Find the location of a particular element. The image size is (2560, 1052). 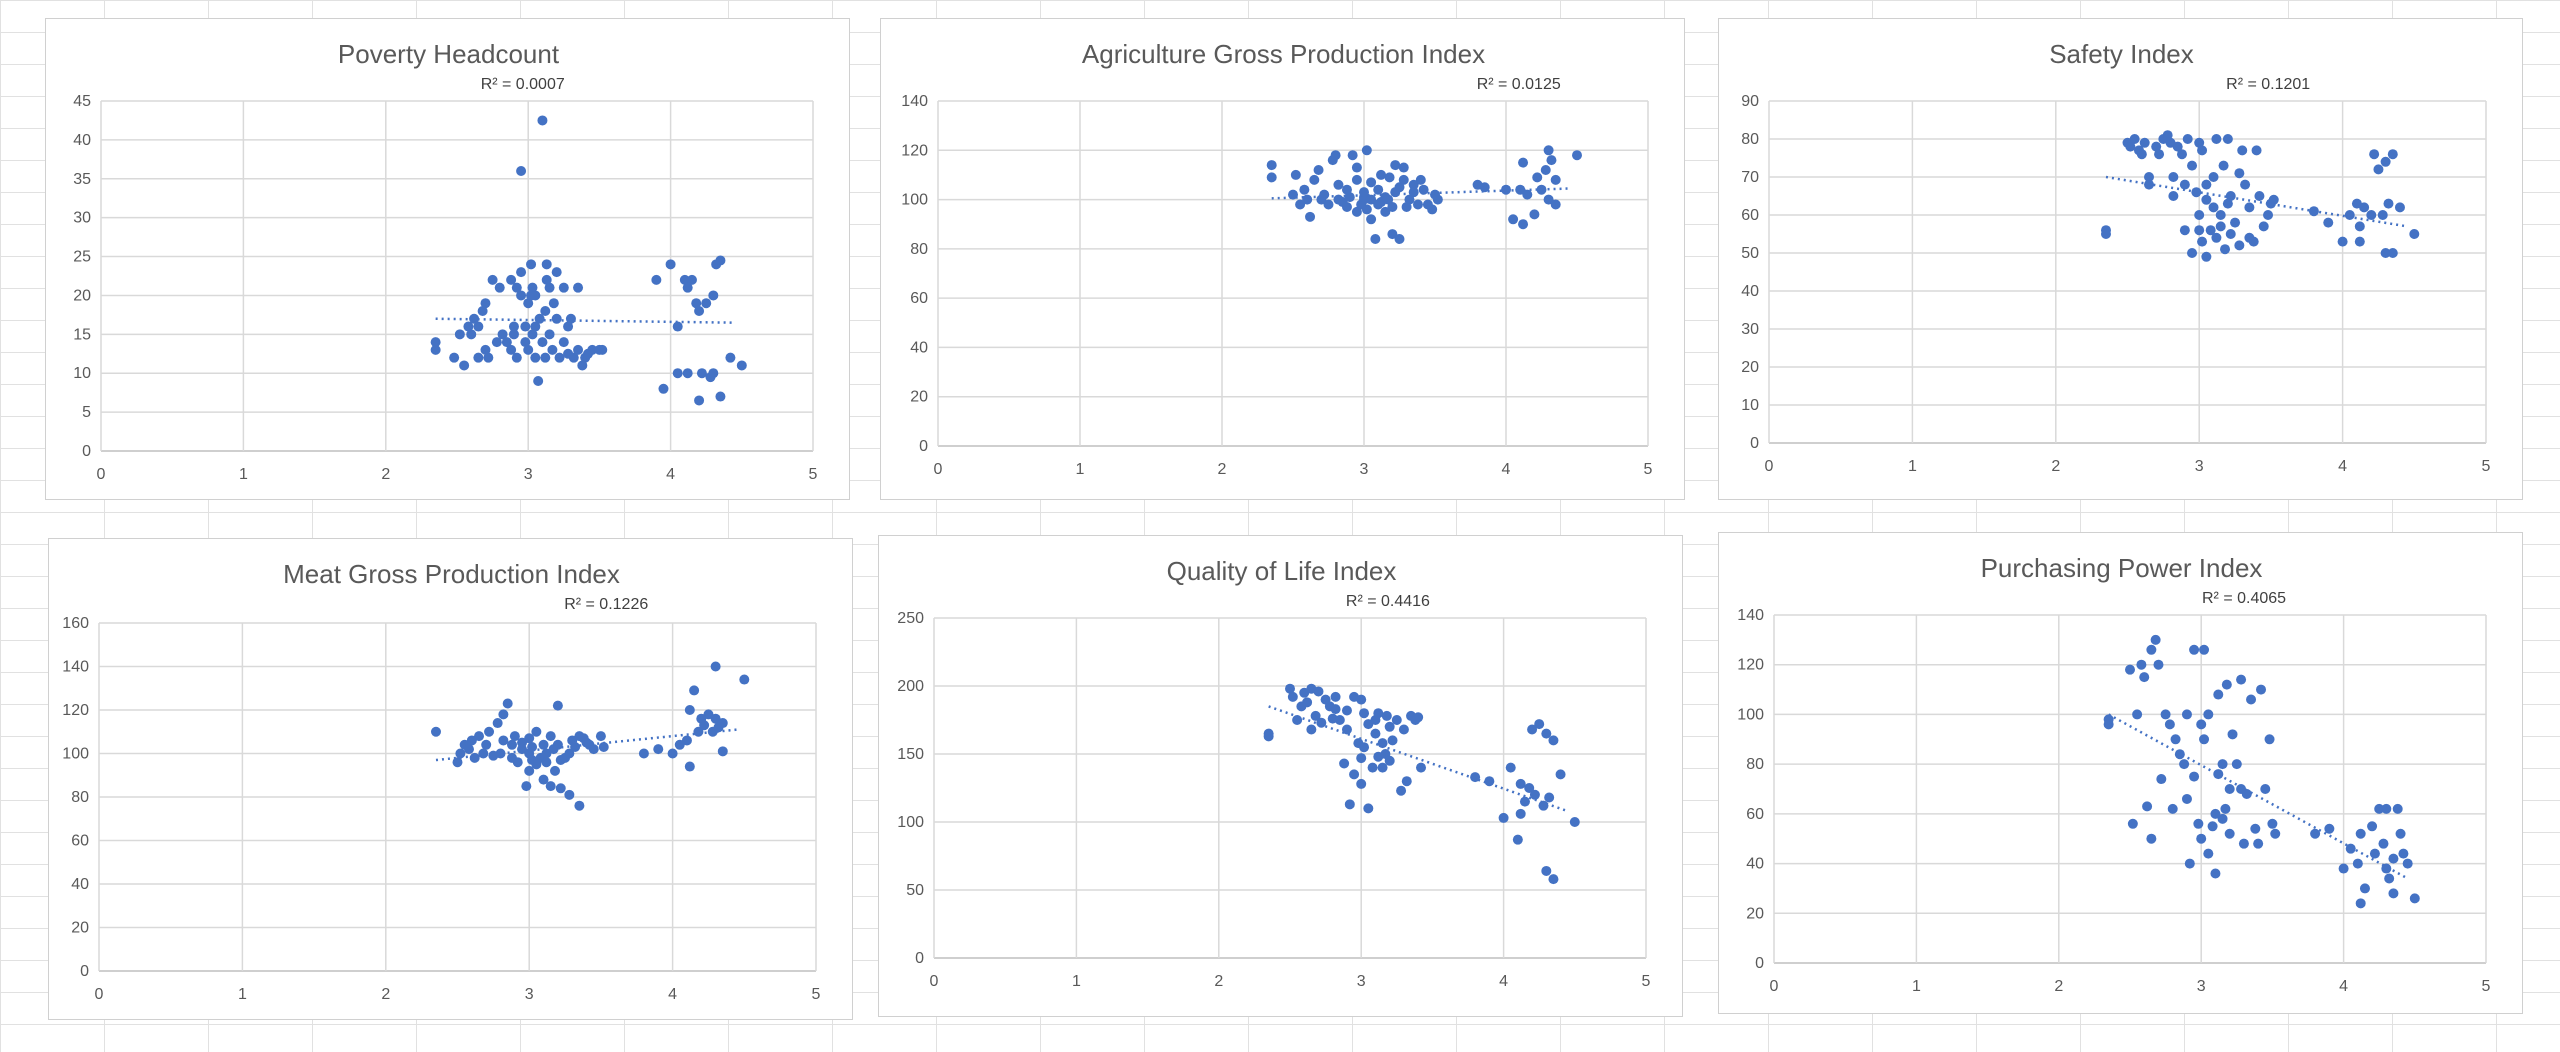

r-squared-label: R² = 0.0125 is located at coordinates (1519, 84).